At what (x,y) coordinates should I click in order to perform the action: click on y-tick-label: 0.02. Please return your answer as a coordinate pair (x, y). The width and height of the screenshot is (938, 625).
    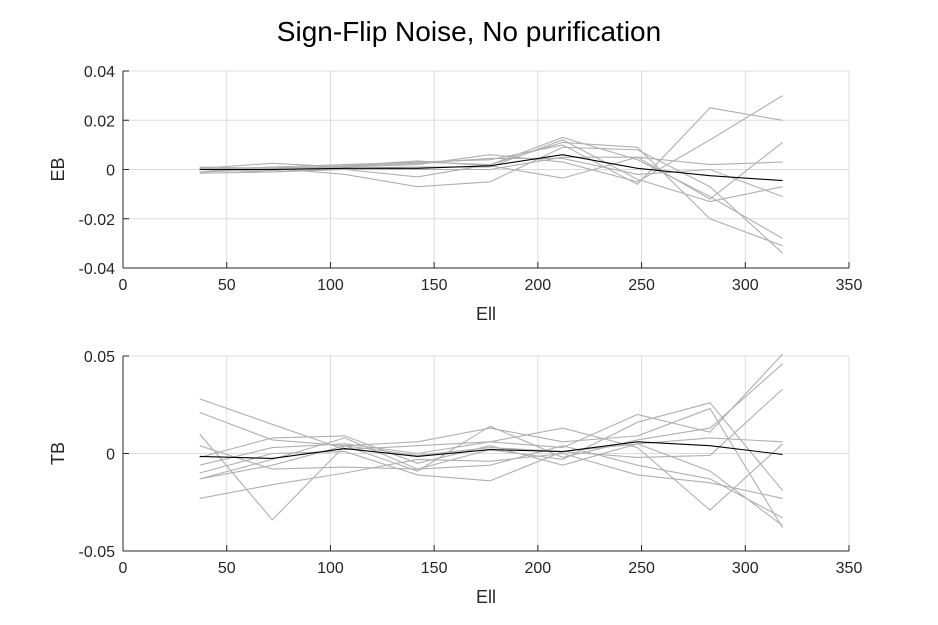
    Looking at the image, I should click on (99, 121).